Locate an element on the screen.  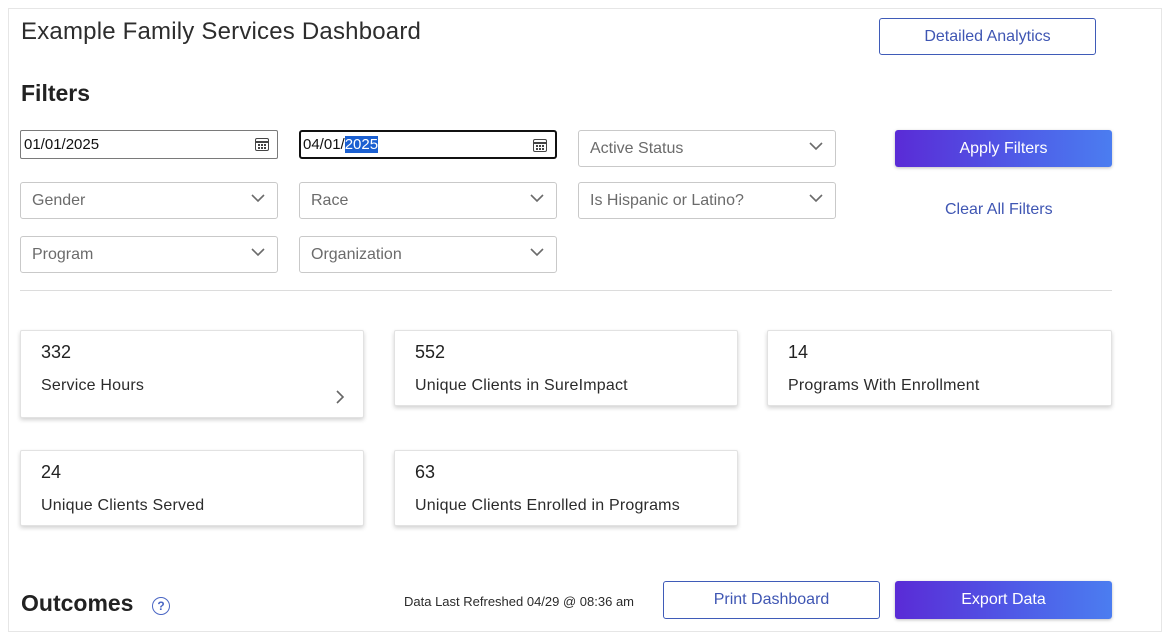
metric-value: 552 is located at coordinates (430, 352).